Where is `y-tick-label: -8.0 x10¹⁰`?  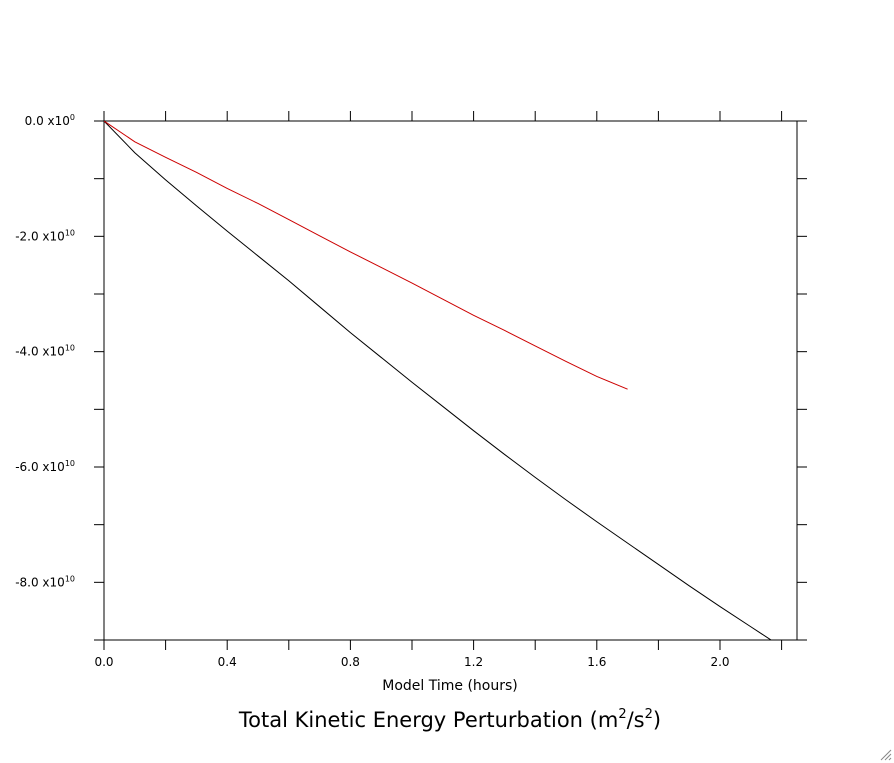 y-tick-label: -8.0 x10¹⁰ is located at coordinates (45, 581).